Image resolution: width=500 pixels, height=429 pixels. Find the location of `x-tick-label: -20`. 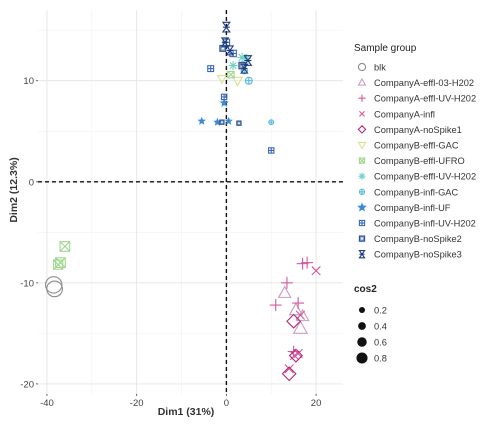

x-tick-label: -20 is located at coordinates (137, 403).